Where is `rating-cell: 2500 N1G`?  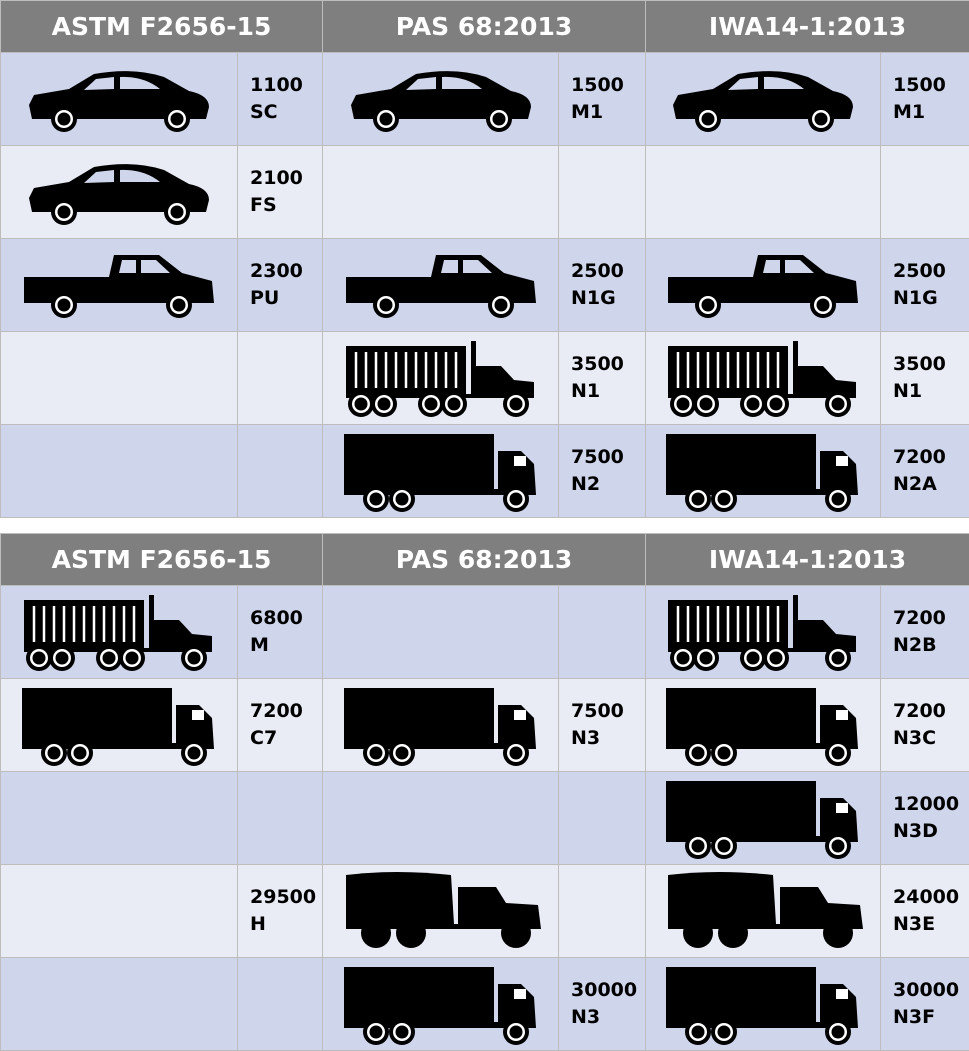 rating-cell: 2500 N1G is located at coordinates (924, 285).